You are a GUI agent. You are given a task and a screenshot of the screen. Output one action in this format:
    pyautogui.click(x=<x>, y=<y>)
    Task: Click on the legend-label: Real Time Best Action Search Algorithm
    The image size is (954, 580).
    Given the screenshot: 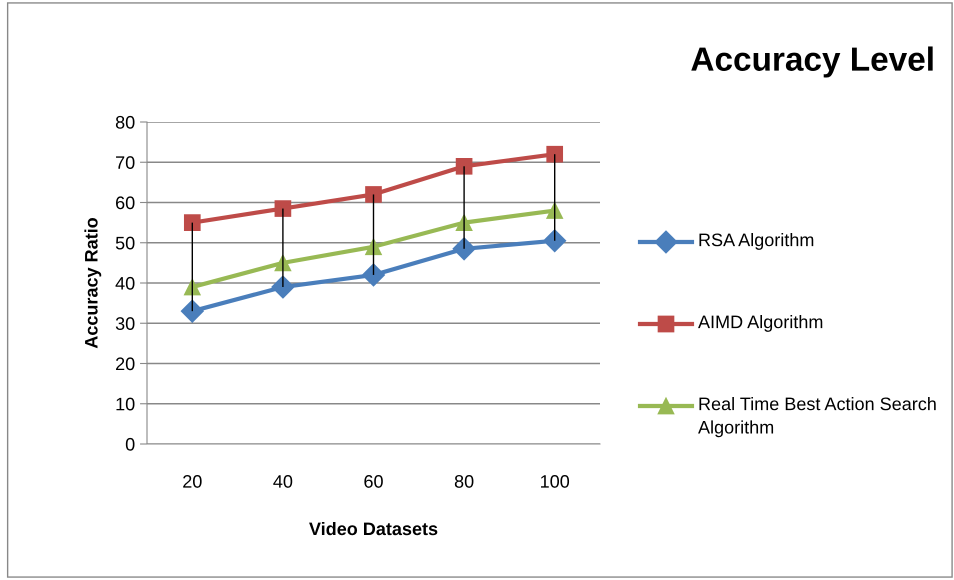 What is the action you would take?
    pyautogui.click(x=817, y=417)
    